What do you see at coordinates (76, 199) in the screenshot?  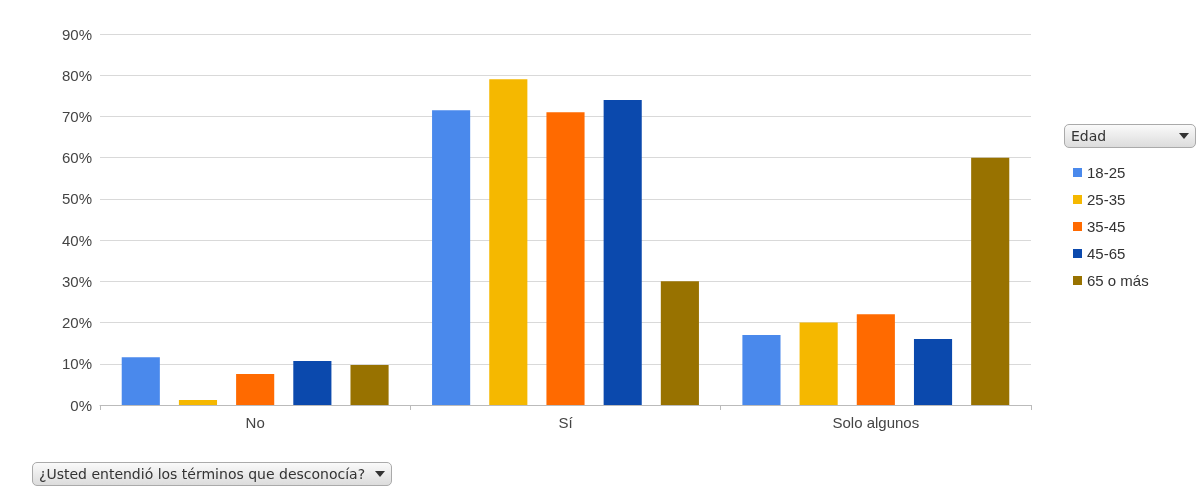 I see `y-tick-label: 50%` at bounding box center [76, 199].